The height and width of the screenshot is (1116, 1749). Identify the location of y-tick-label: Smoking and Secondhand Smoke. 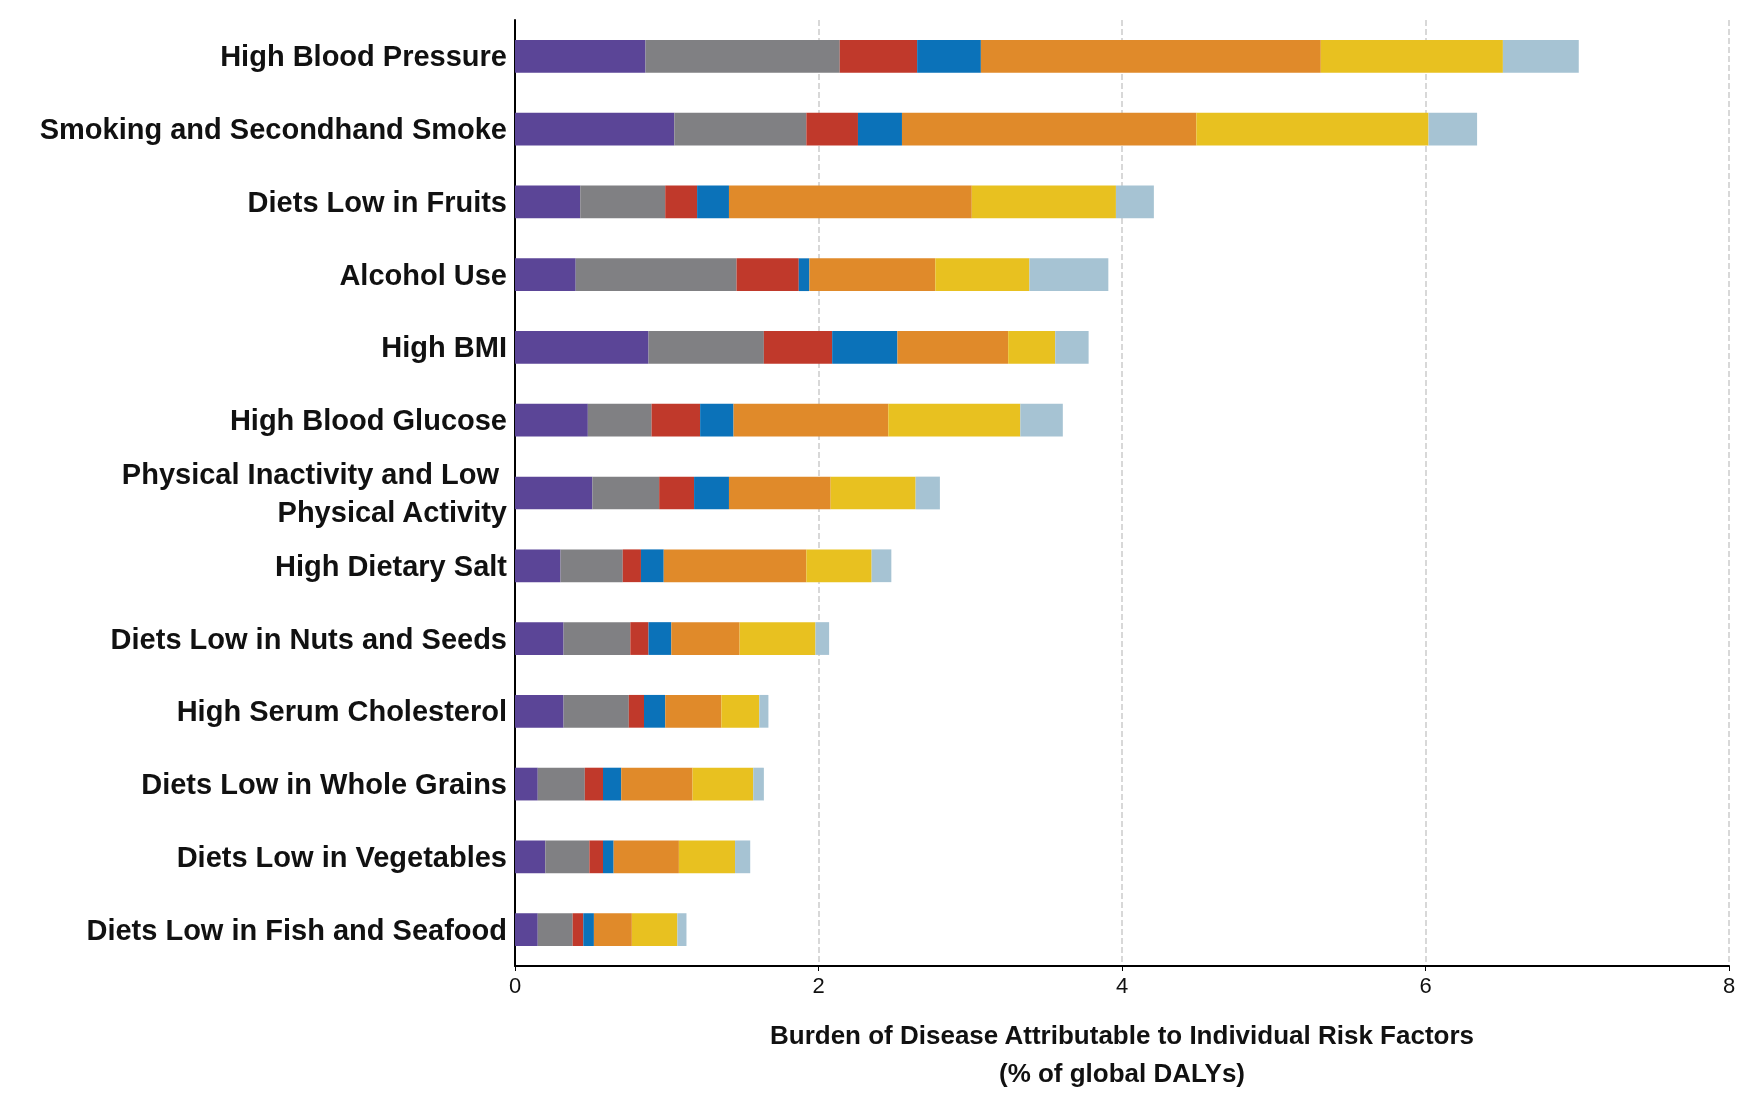
(273, 129).